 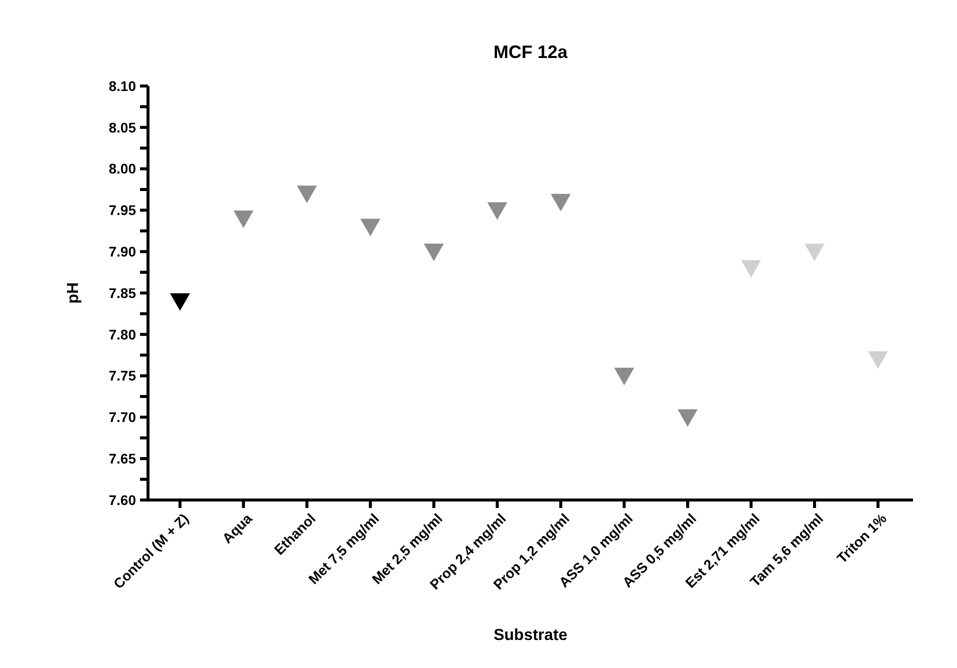 What do you see at coordinates (122, 376) in the screenshot?
I see `y-tick-label: 7.75` at bounding box center [122, 376].